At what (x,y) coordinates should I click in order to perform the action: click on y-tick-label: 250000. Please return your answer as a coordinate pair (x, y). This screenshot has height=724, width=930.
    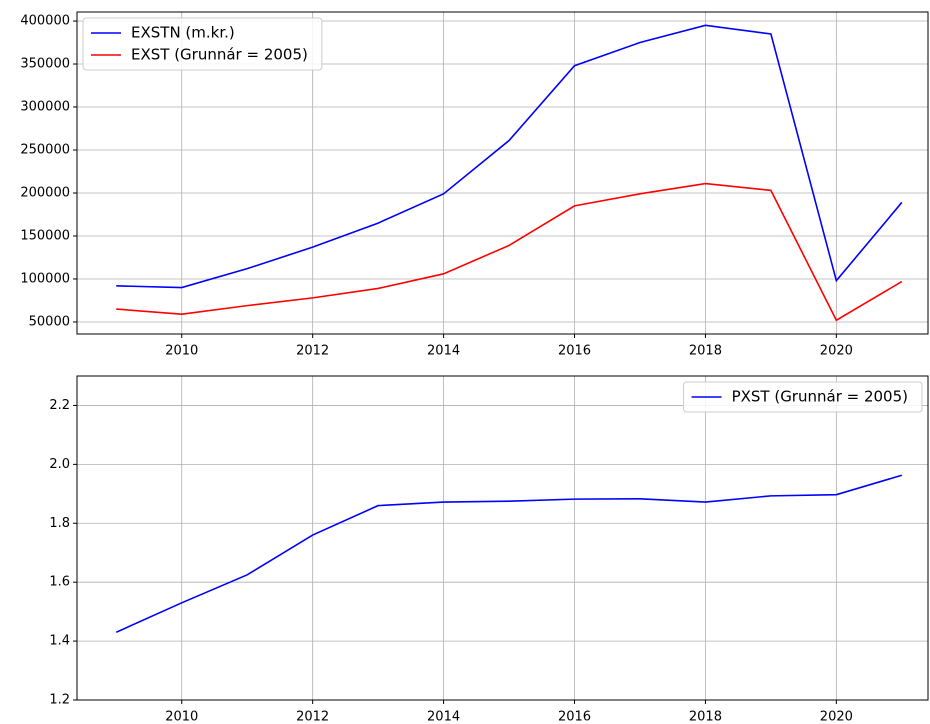
    Looking at the image, I should click on (45, 150).